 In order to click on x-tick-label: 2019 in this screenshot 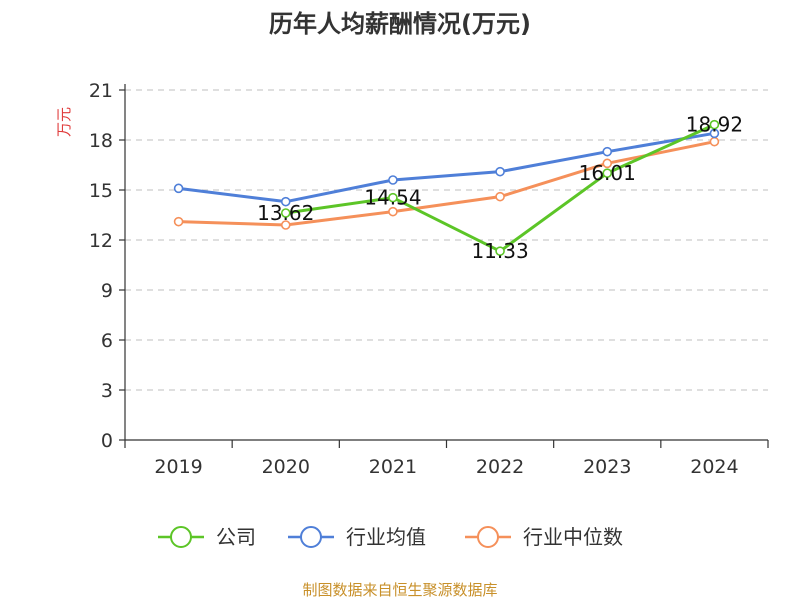, I will do `click(178, 467)`.